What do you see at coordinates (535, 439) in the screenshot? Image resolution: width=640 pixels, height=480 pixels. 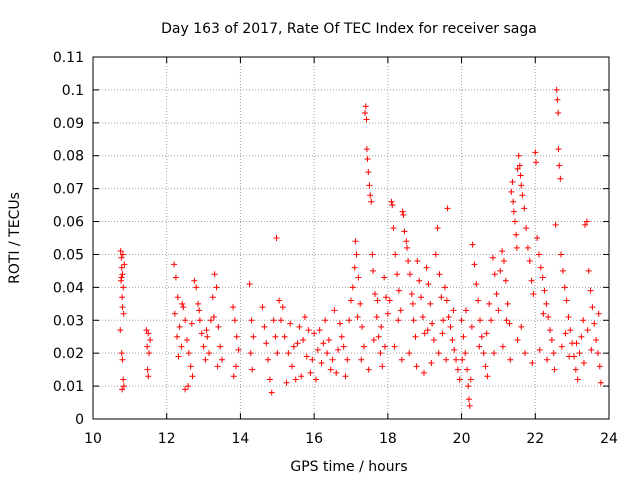 I see `x-tick-label: 22` at bounding box center [535, 439].